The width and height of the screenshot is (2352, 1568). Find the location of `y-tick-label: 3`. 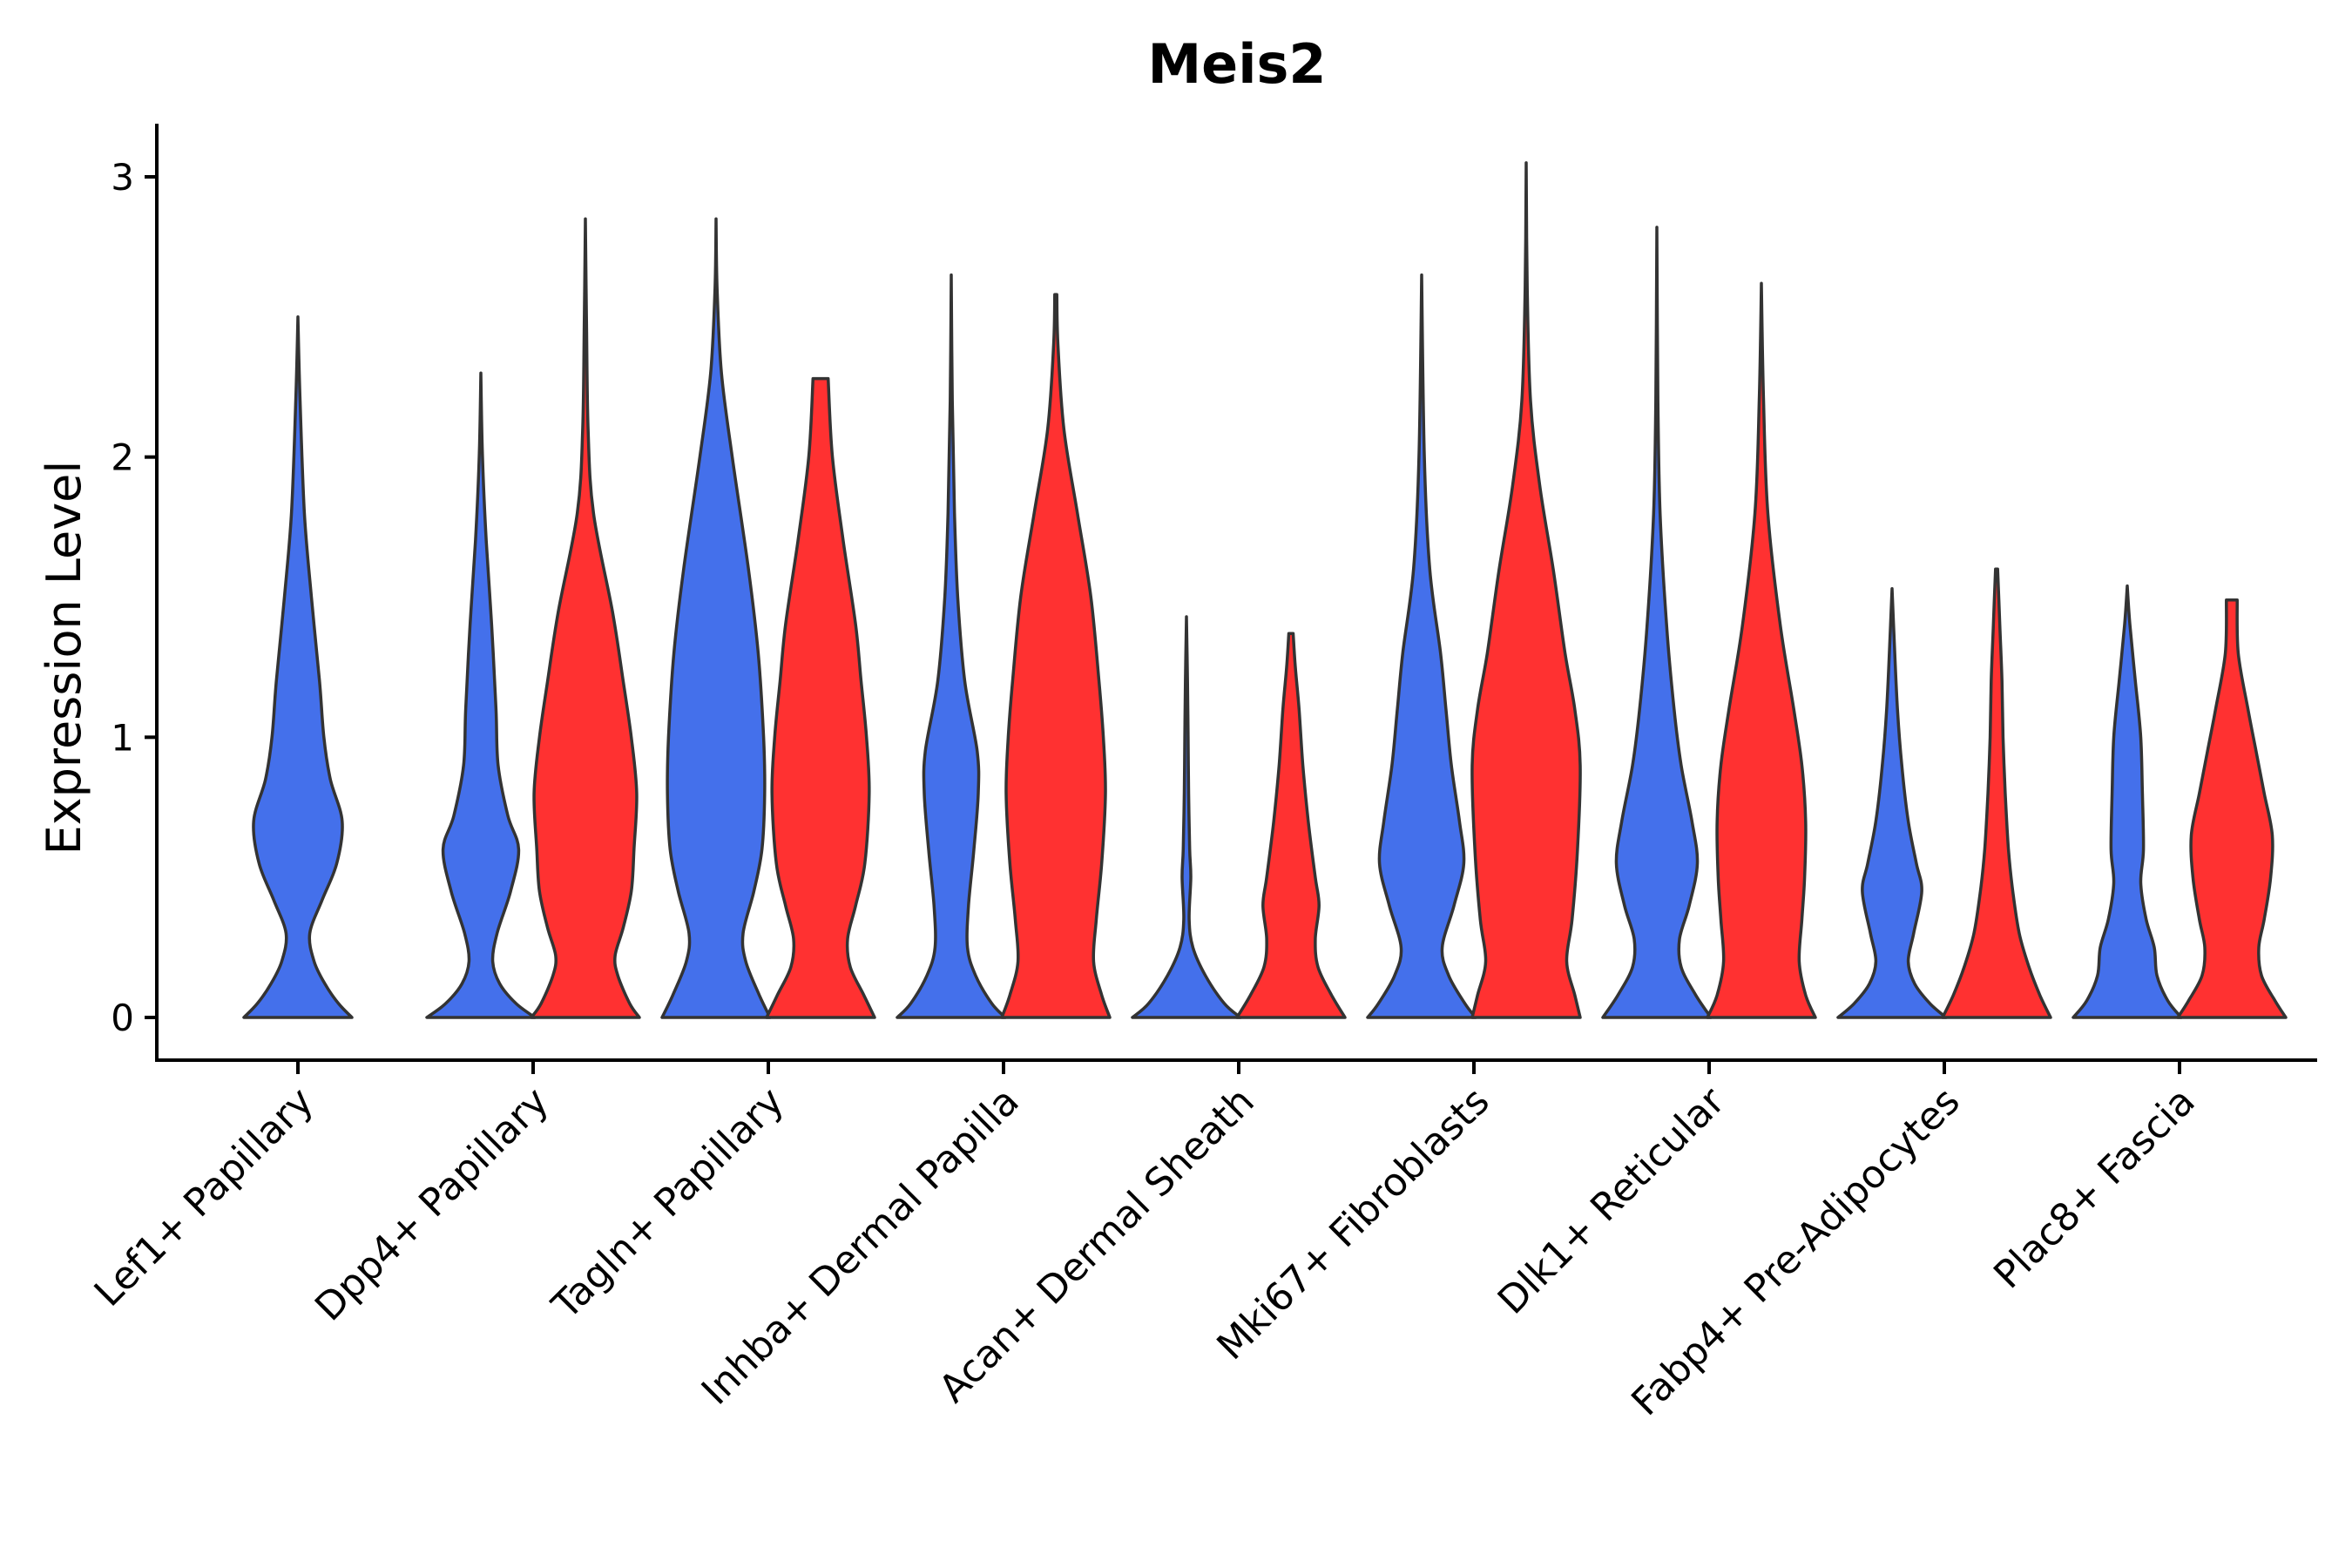

y-tick-label: 3 is located at coordinates (122, 177).